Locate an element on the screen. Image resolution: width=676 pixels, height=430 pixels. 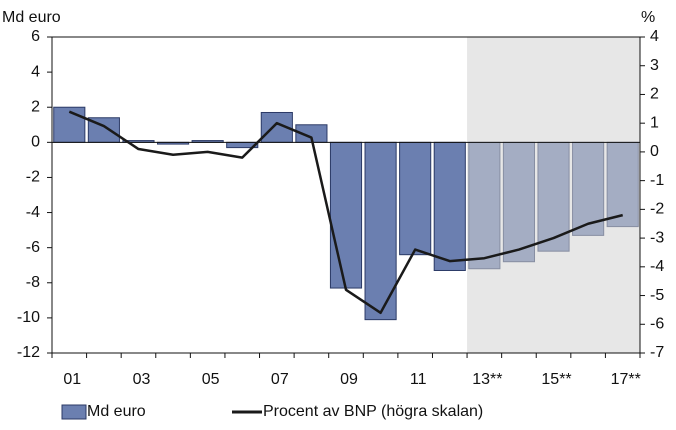
y-tick-label: 4 is located at coordinates (35, 71).